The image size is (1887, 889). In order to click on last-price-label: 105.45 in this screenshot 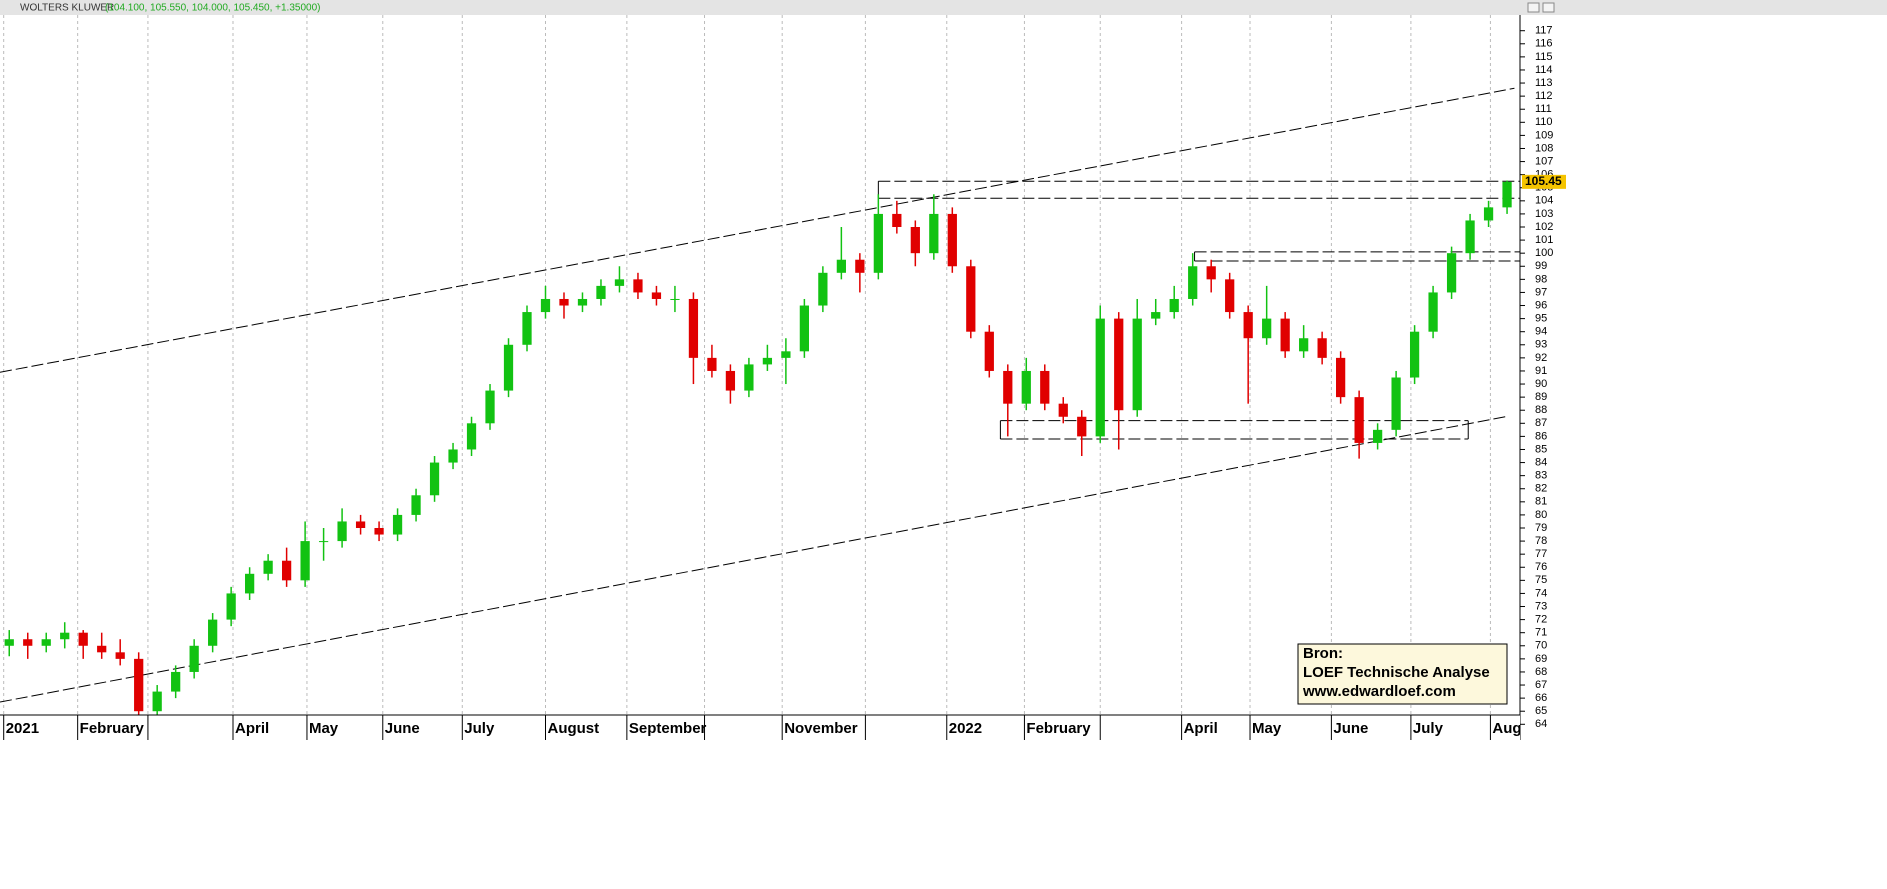, I will do `click(1543, 181)`.